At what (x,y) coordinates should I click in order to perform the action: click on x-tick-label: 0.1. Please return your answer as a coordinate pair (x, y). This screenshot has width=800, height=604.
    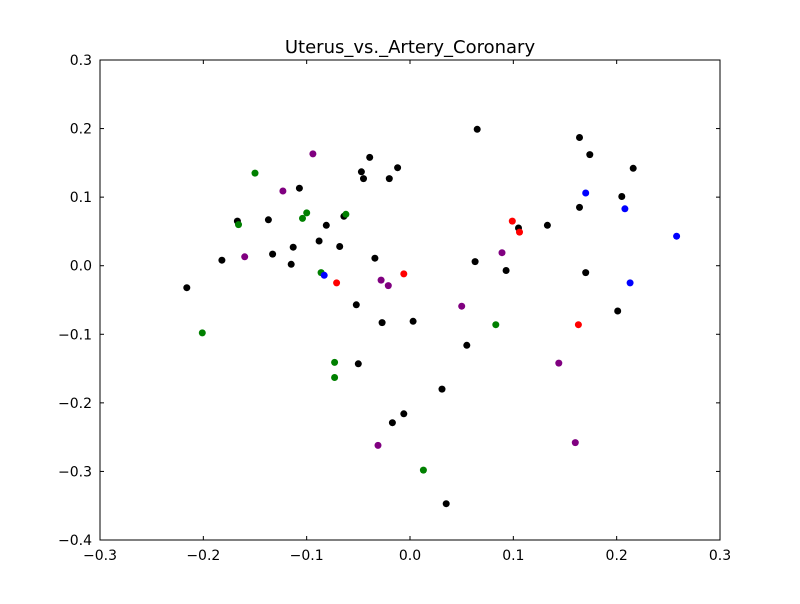
    Looking at the image, I should click on (513, 556).